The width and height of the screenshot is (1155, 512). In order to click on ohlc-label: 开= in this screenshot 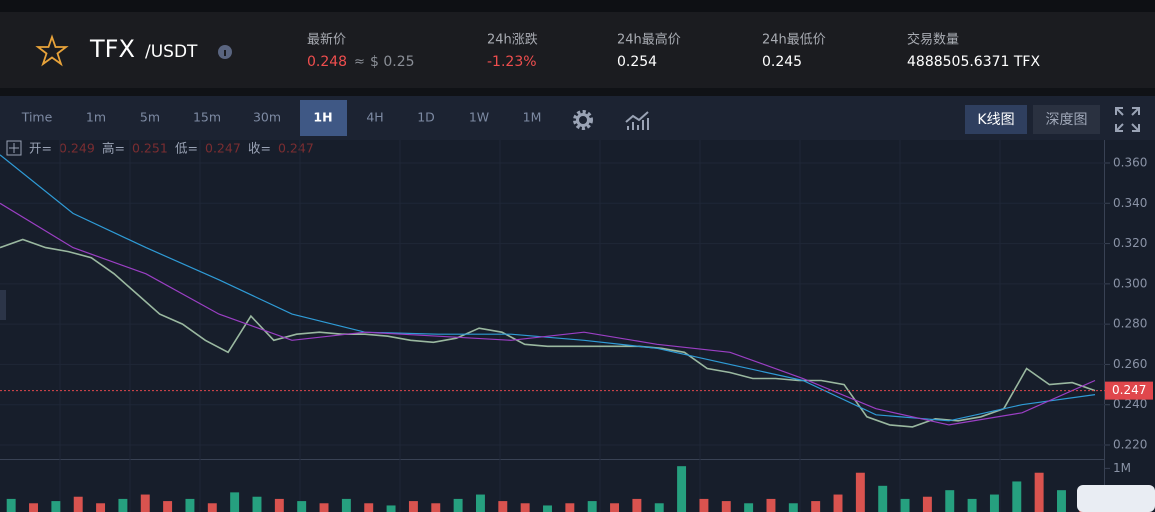, I will do `click(40, 148)`.